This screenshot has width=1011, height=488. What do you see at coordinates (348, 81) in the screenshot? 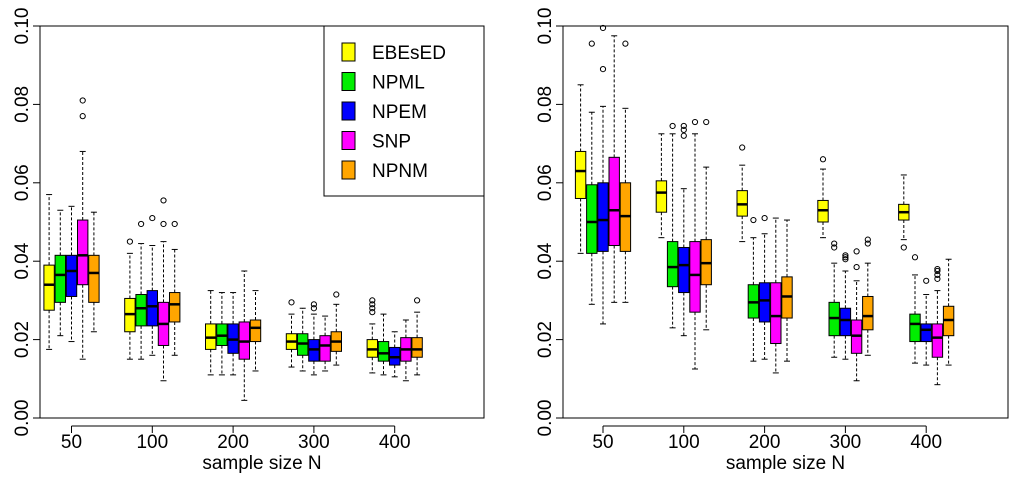
I see `legend-swatch-NPML` at bounding box center [348, 81].